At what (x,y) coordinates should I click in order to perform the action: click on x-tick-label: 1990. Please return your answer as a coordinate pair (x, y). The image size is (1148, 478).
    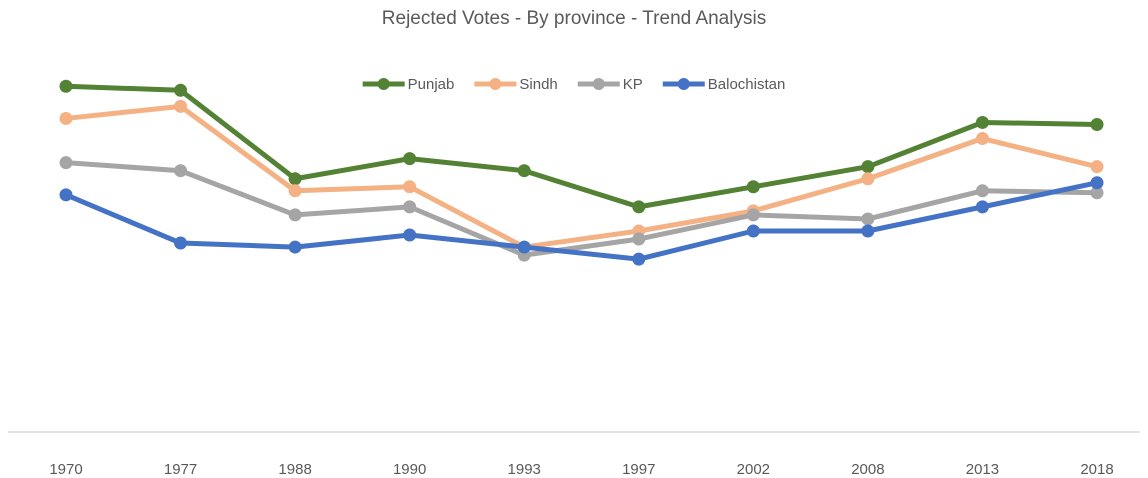
    Looking at the image, I should click on (409, 469).